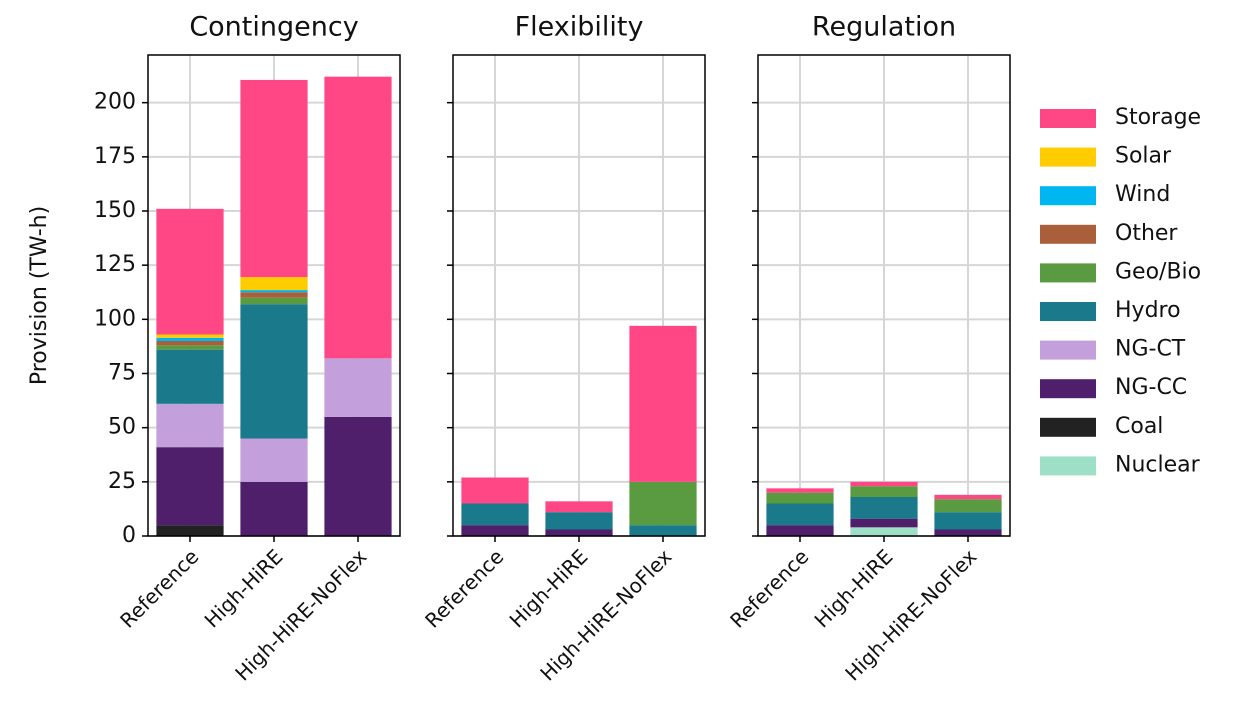 The width and height of the screenshot is (1259, 717). I want to click on y-tick-label: 25, so click(122, 481).